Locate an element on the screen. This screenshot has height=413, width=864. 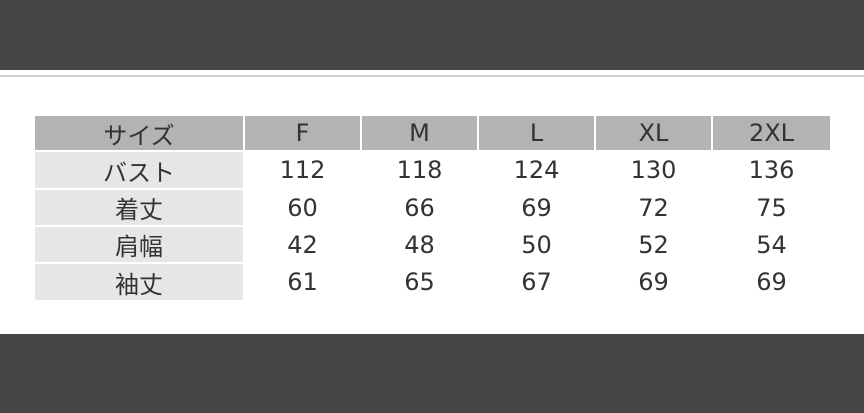
value-cell: 66 is located at coordinates (419, 207).